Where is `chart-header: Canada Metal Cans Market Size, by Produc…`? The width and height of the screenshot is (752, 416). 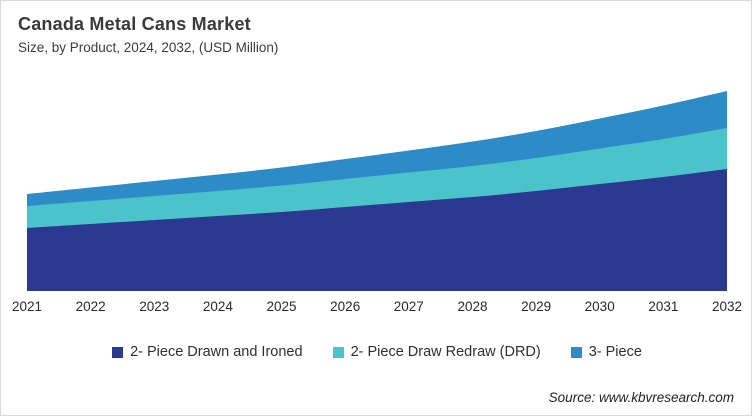
chart-header: Canada Metal Cans Market Size, by Produc… is located at coordinates (148, 34).